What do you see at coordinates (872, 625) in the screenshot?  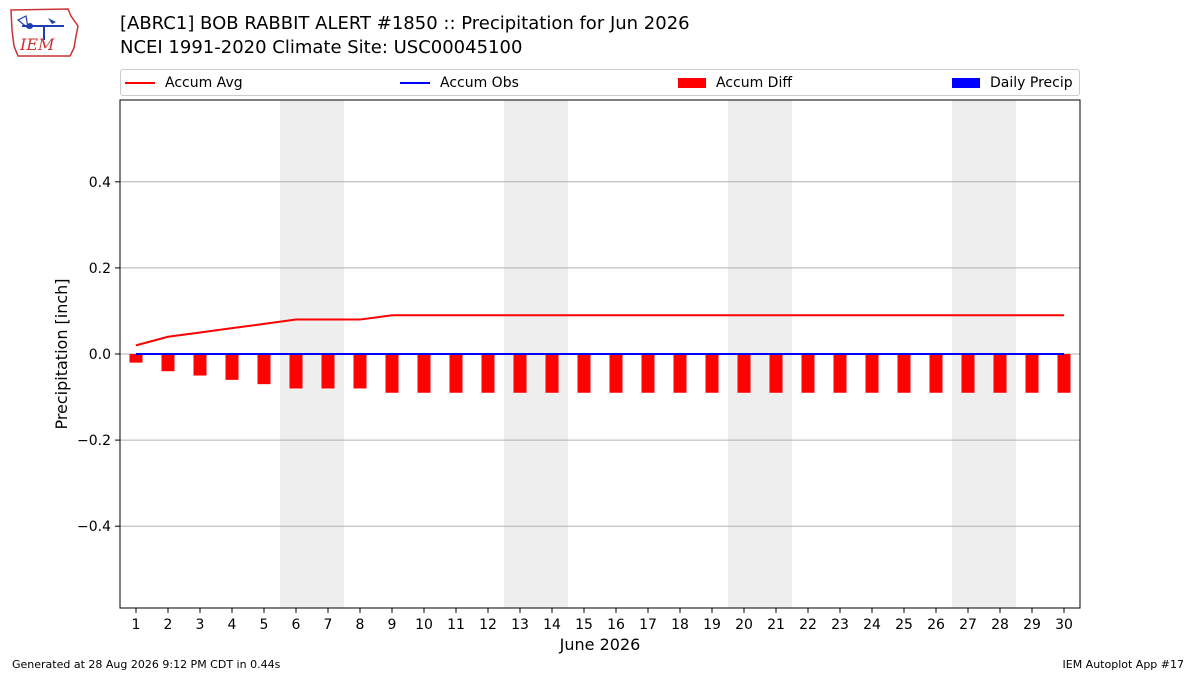 I see `x-tick-label: 24` at bounding box center [872, 625].